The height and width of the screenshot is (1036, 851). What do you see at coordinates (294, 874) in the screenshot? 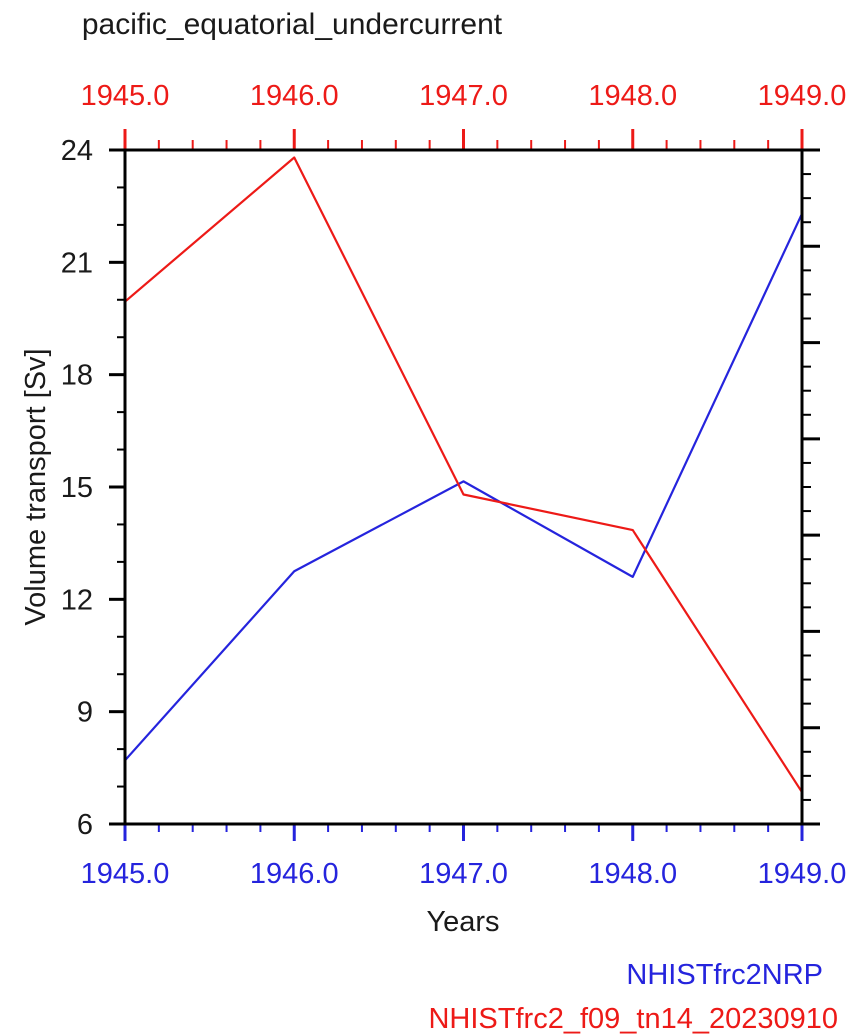
I see `x-axis-tick-label: 1946.0` at bounding box center [294, 874].